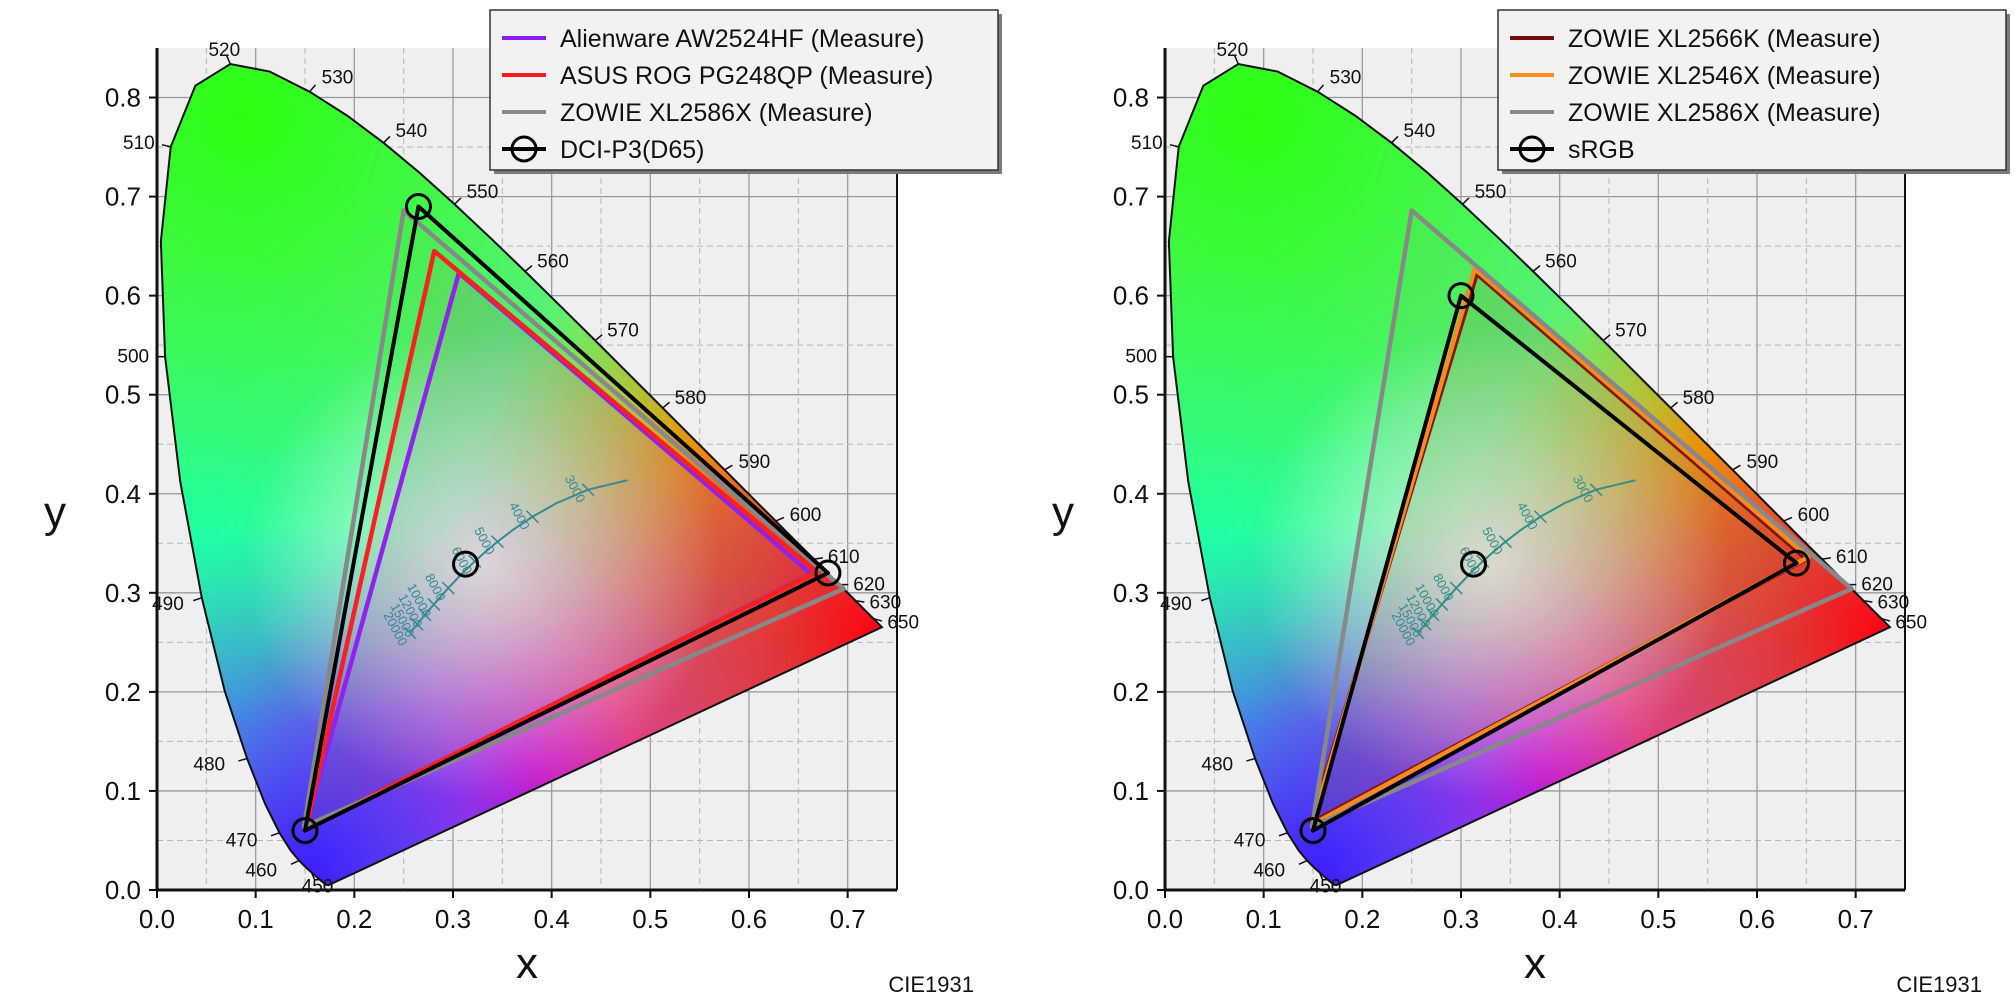 This screenshot has width=2016, height=1005. Describe the element at coordinates (1560, 919) in the screenshot. I see `x-tick-label: 0.4` at that location.